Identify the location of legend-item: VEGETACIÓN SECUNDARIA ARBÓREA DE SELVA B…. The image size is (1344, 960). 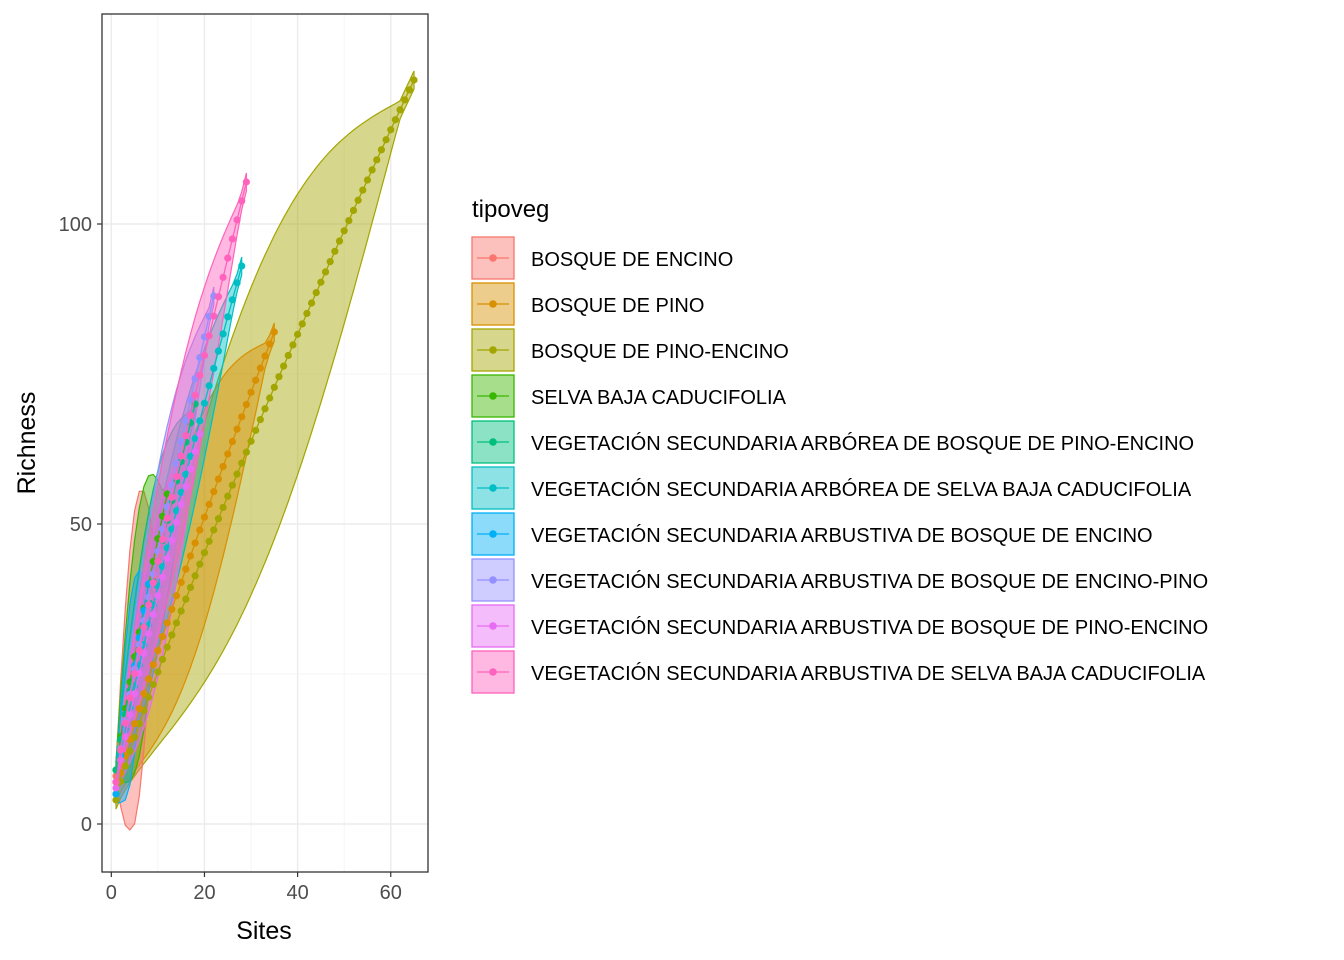
(831, 488).